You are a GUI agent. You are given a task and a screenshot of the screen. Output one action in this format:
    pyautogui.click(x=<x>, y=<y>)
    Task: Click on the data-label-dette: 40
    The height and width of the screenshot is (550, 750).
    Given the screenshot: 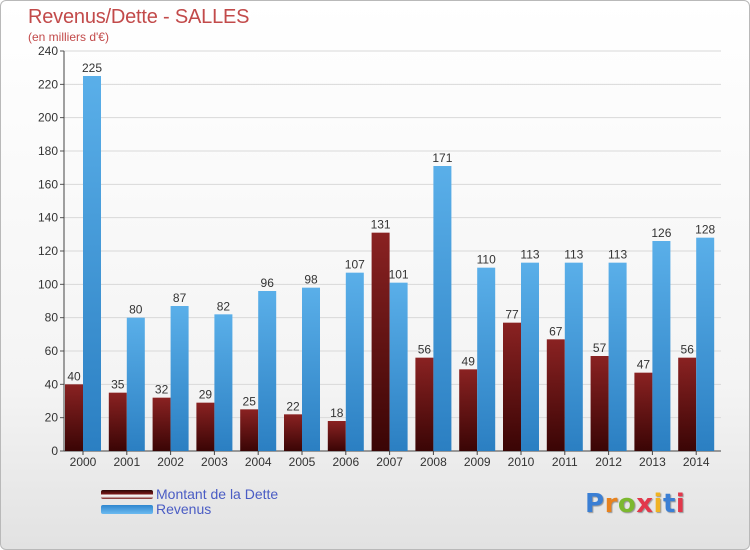 What is the action you would take?
    pyautogui.click(x=74, y=376)
    